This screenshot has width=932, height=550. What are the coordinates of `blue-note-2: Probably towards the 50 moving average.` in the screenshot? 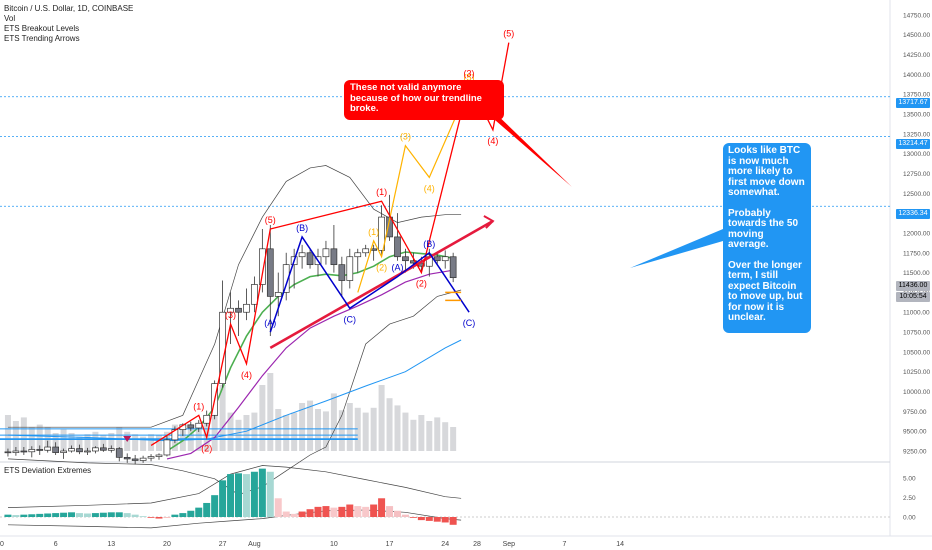 It's located at (763, 228).